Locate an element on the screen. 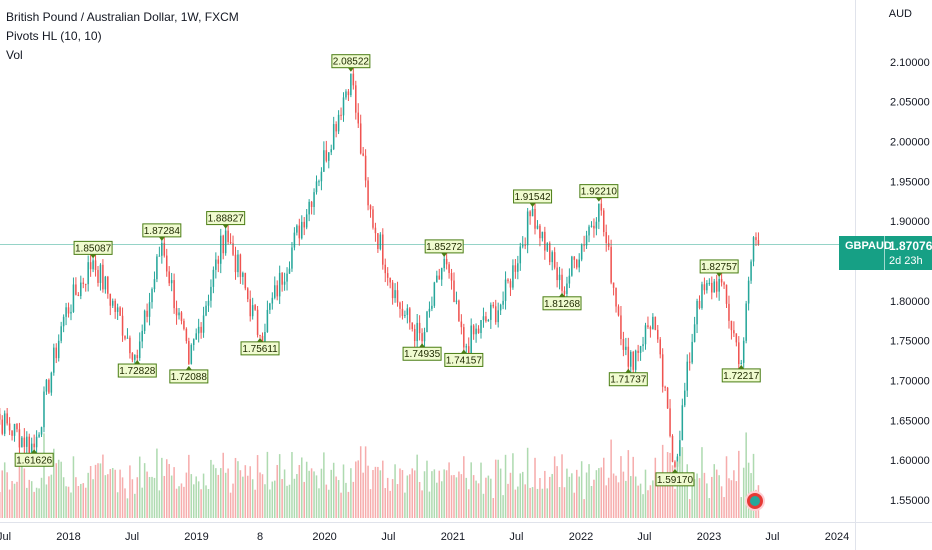 This screenshot has width=932, height=550. y-tick-label: 1.60000 is located at coordinates (910, 461).